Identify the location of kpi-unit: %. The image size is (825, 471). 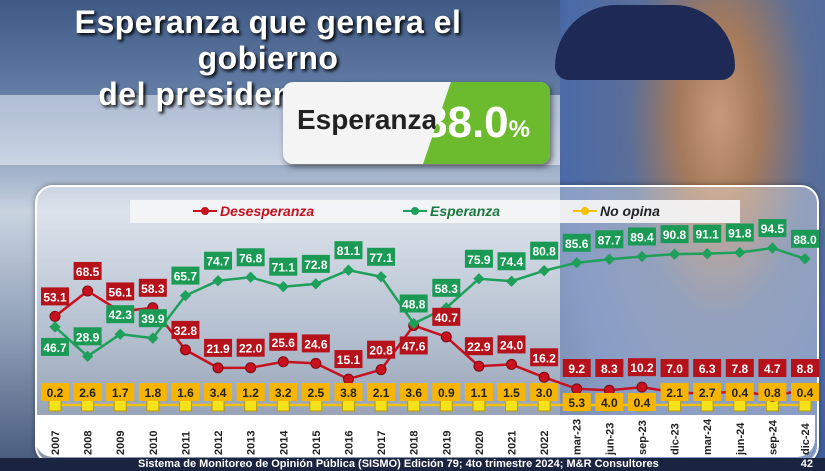
(519, 129).